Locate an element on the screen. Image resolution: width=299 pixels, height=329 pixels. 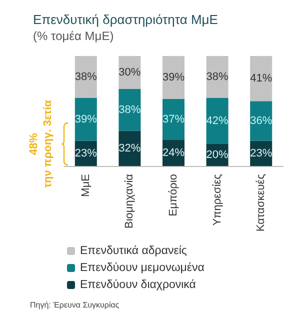
legend-label: Επενδύουν διαχρονικά is located at coordinates (138, 285).